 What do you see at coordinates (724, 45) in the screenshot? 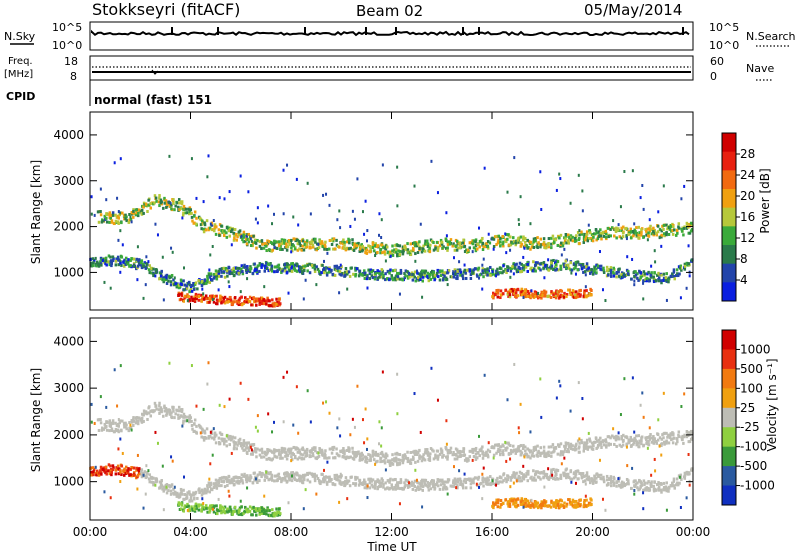
I see `nsky-tick-low-right: 10^0` at bounding box center [724, 45].